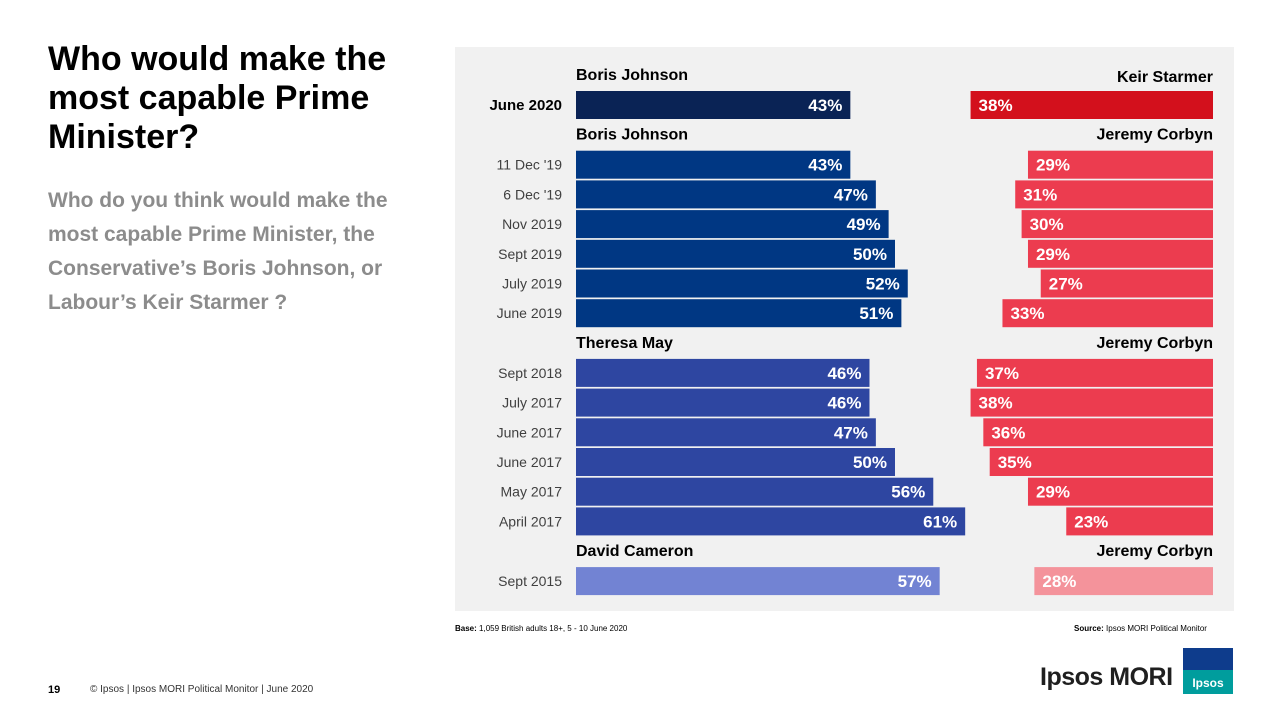 The height and width of the screenshot is (720, 1280). What do you see at coordinates (908, 492) in the screenshot?
I see `left-bar-value-label: 56%` at bounding box center [908, 492].